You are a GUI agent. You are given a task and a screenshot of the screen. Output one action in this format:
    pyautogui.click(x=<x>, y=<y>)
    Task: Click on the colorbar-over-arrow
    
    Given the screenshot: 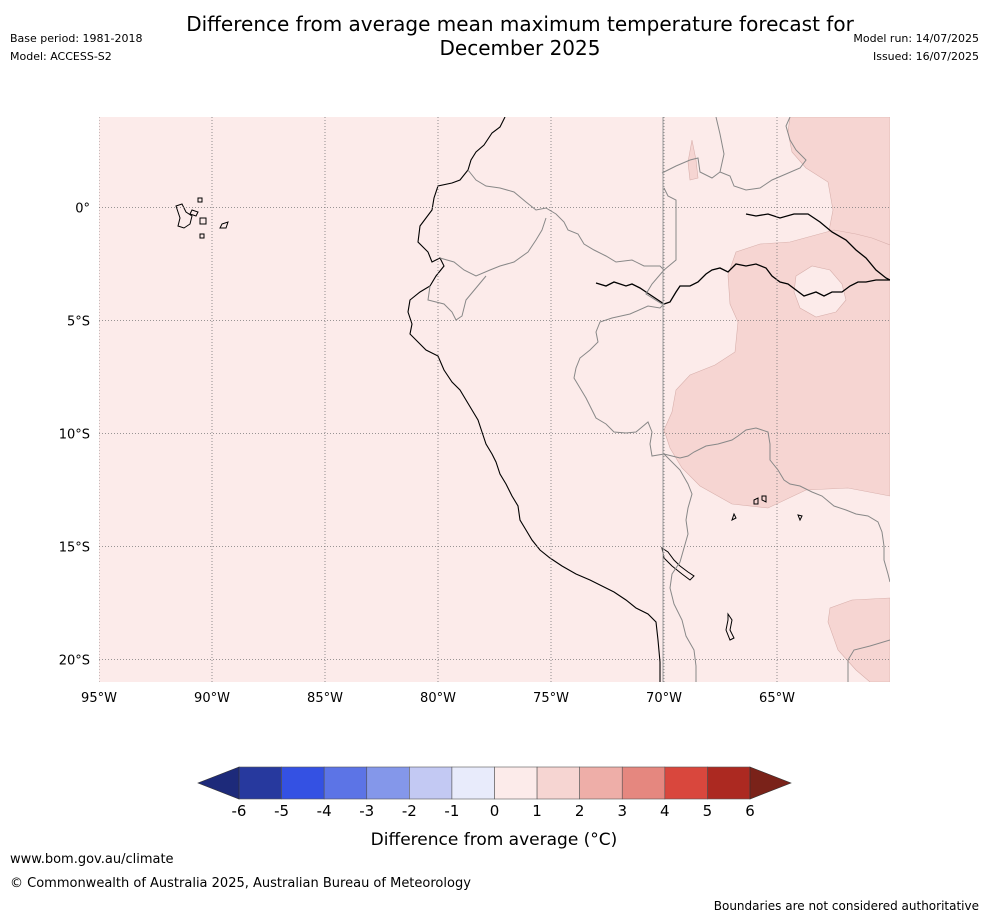 What is the action you would take?
    pyautogui.click(x=770, y=783)
    